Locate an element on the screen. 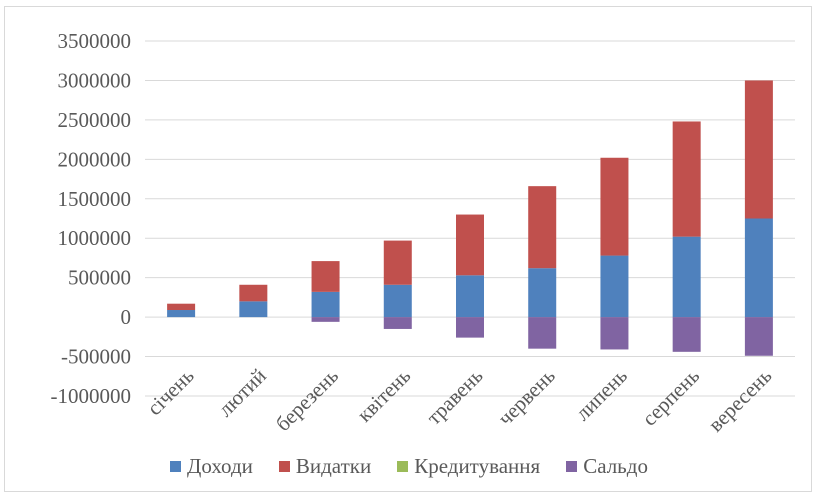 This screenshot has height=497, width=817. legend-label: Доходи is located at coordinates (220, 466).